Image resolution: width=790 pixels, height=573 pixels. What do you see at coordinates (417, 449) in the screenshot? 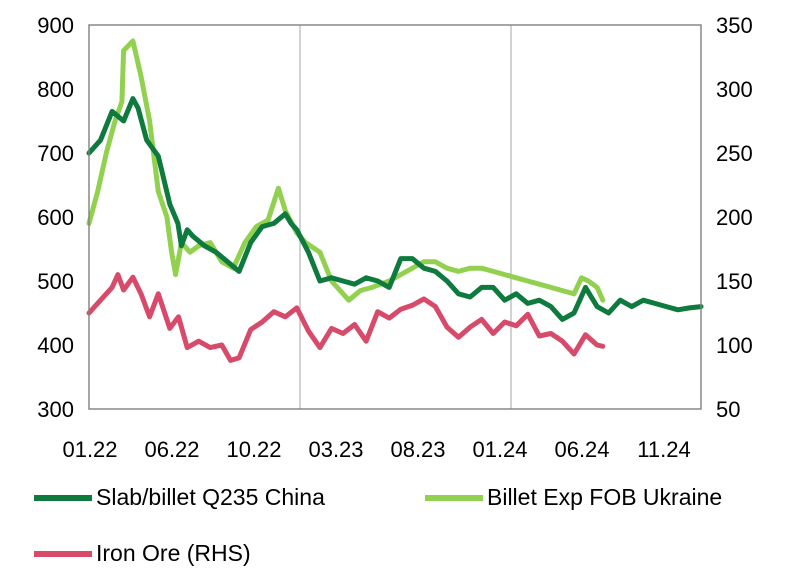
I see `x-tick-label: 08.23` at bounding box center [417, 449].